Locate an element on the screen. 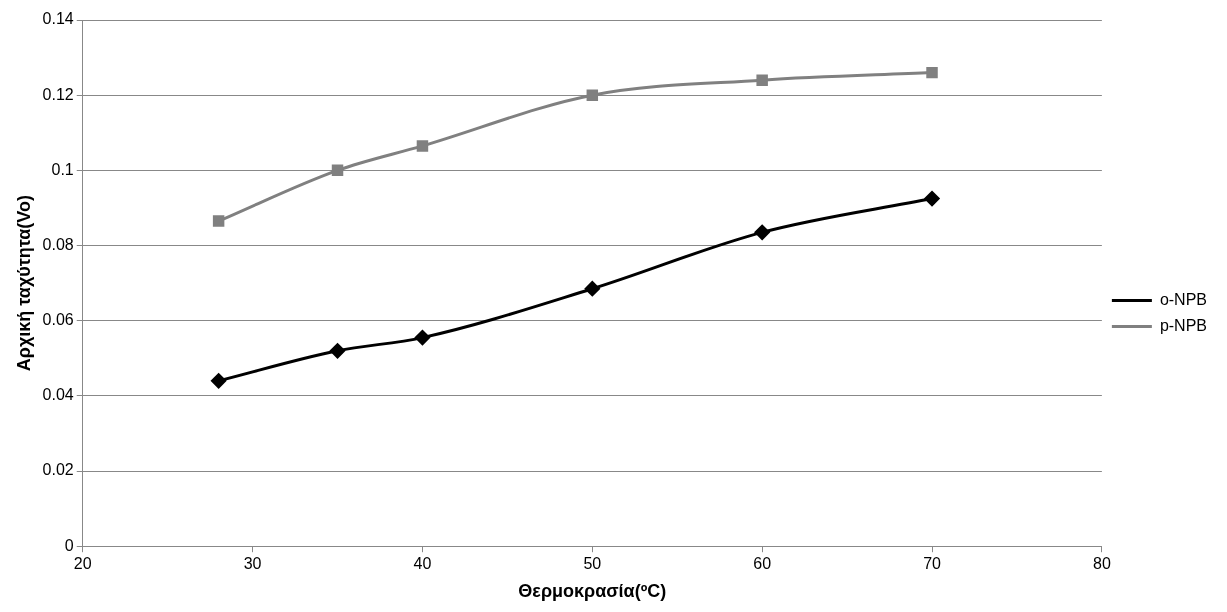 Image resolution: width=1227 pixels, height=612 pixels. x-axis-title: Θερμοκρασία(ºC) is located at coordinates (592, 591).